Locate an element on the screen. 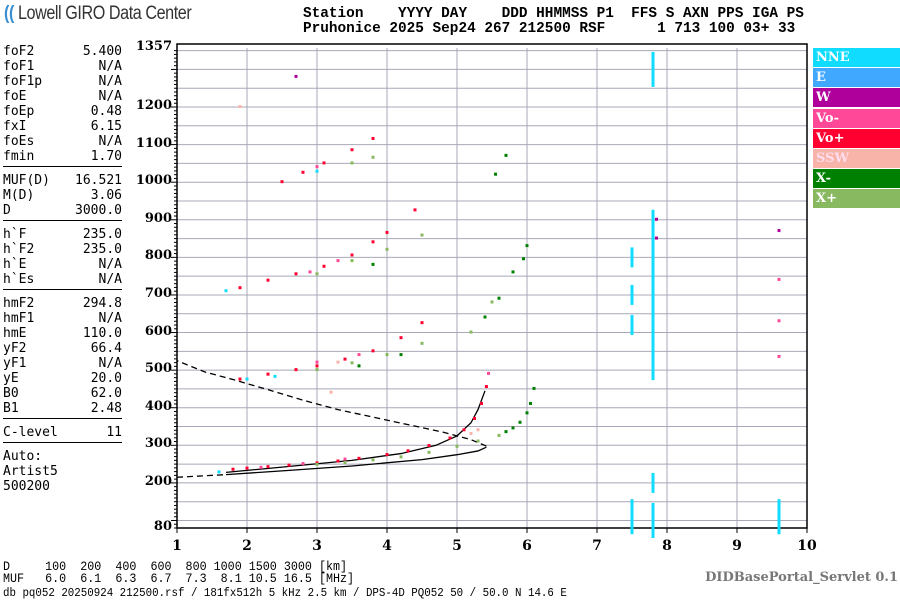 The image size is (900, 600). legend-item: X+ is located at coordinates (856, 199).